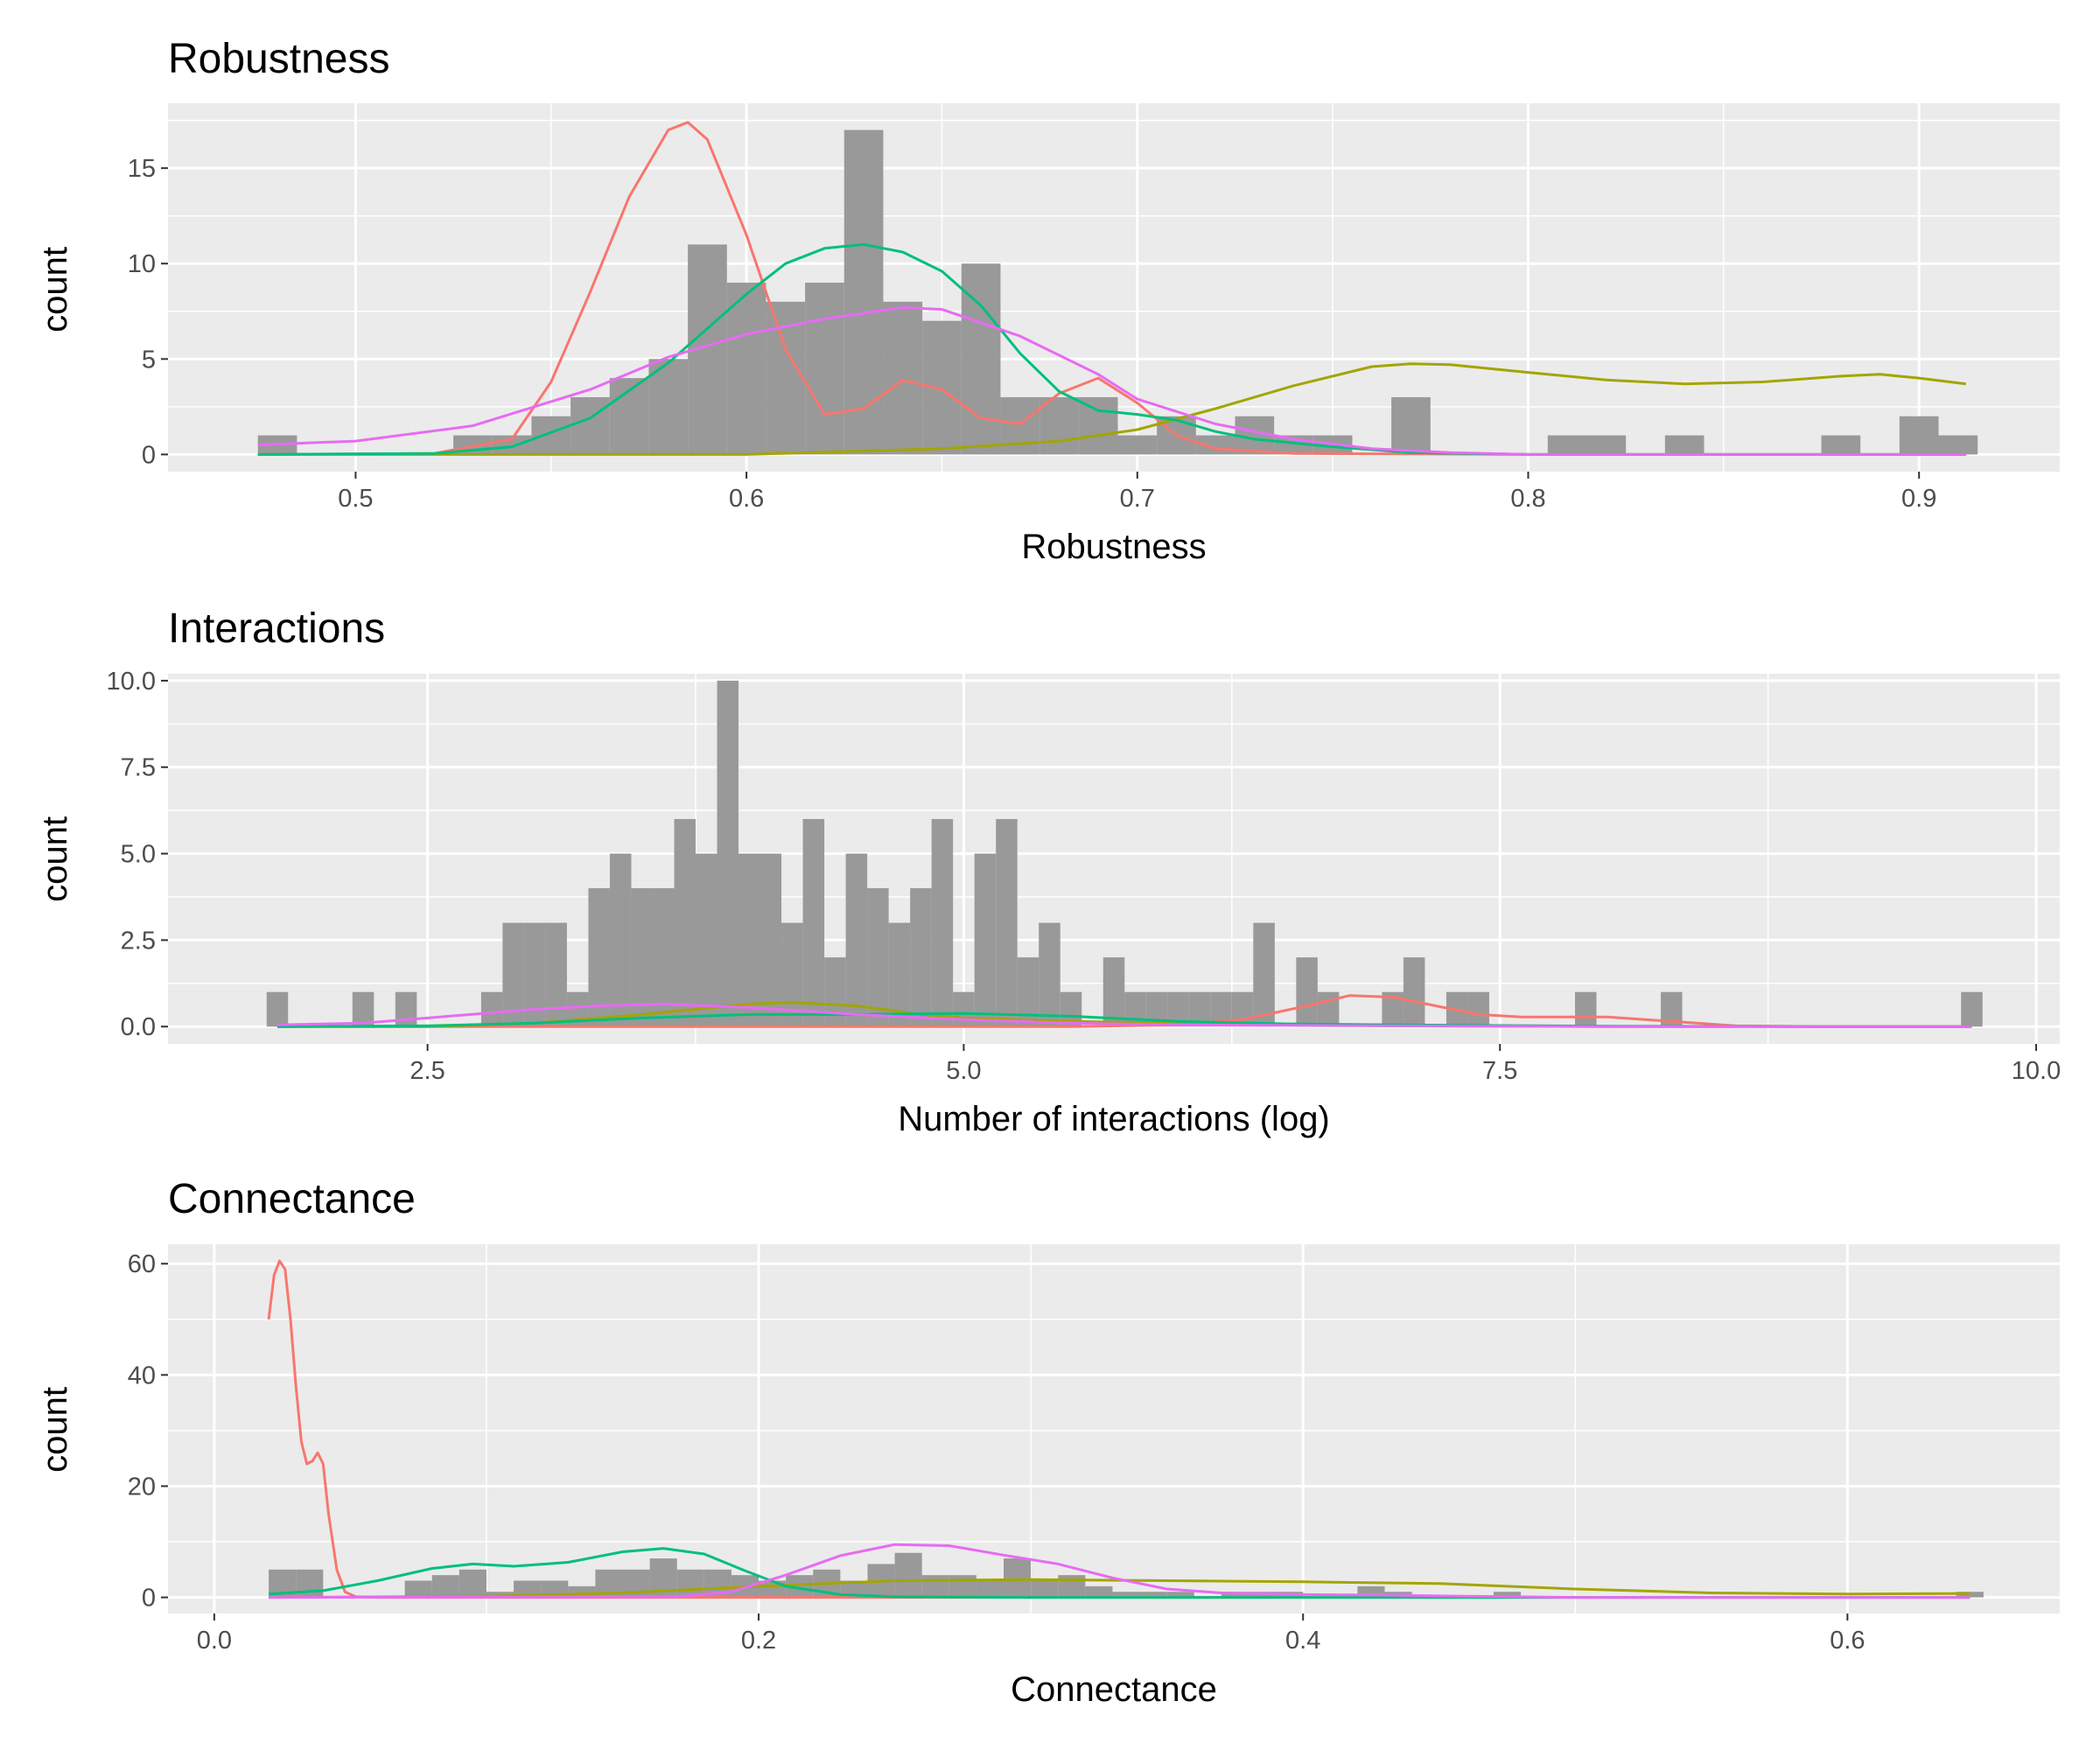  Describe the element at coordinates (131, 682) in the screenshot. I see `y-tick-label: 10.0` at that location.